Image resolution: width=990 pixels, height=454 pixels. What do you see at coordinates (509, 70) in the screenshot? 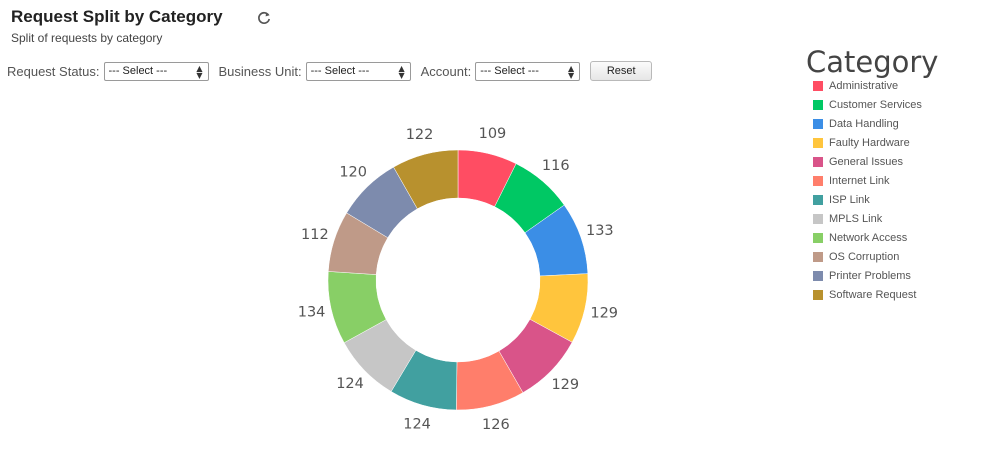
I see `account-value: --- Select ---` at bounding box center [509, 70].